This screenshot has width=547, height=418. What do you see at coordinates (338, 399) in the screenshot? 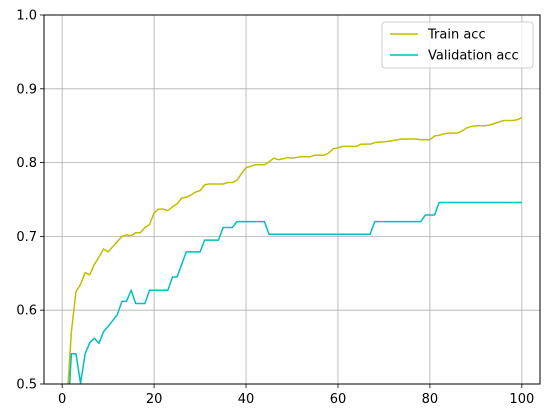
I see `x-tick-label: 60` at bounding box center [338, 399].